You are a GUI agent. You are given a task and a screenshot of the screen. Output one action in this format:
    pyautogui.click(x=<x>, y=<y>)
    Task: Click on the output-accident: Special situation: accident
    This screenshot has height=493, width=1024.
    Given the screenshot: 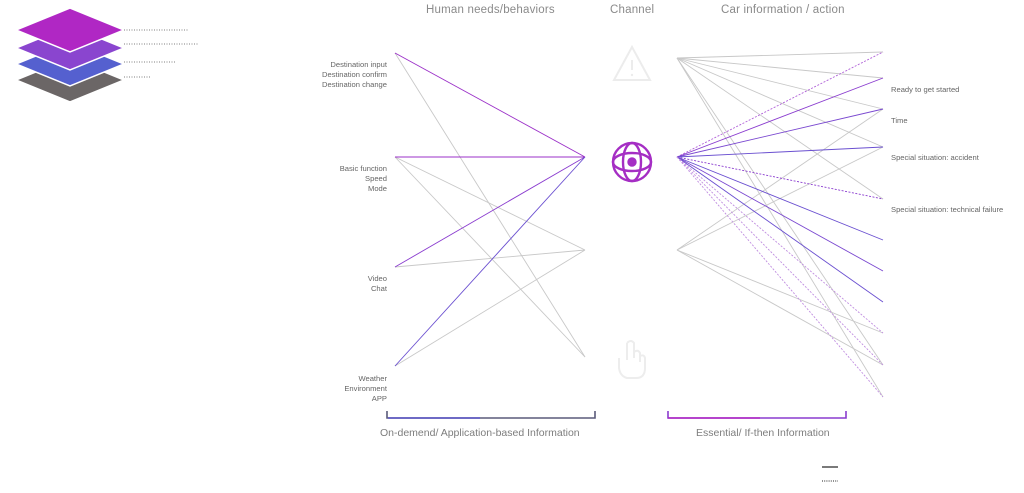 What is the action you would take?
    pyautogui.click(x=935, y=157)
    